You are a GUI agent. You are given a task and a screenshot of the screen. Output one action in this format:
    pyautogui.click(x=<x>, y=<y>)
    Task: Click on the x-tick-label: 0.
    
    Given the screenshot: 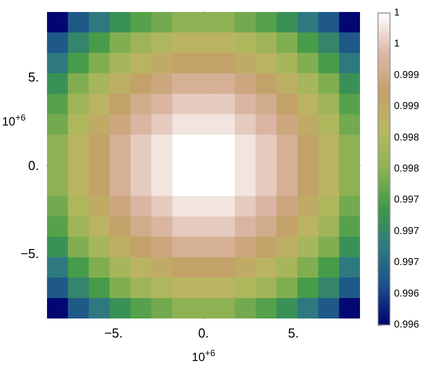 What is the action you would take?
    pyautogui.click(x=203, y=333)
    